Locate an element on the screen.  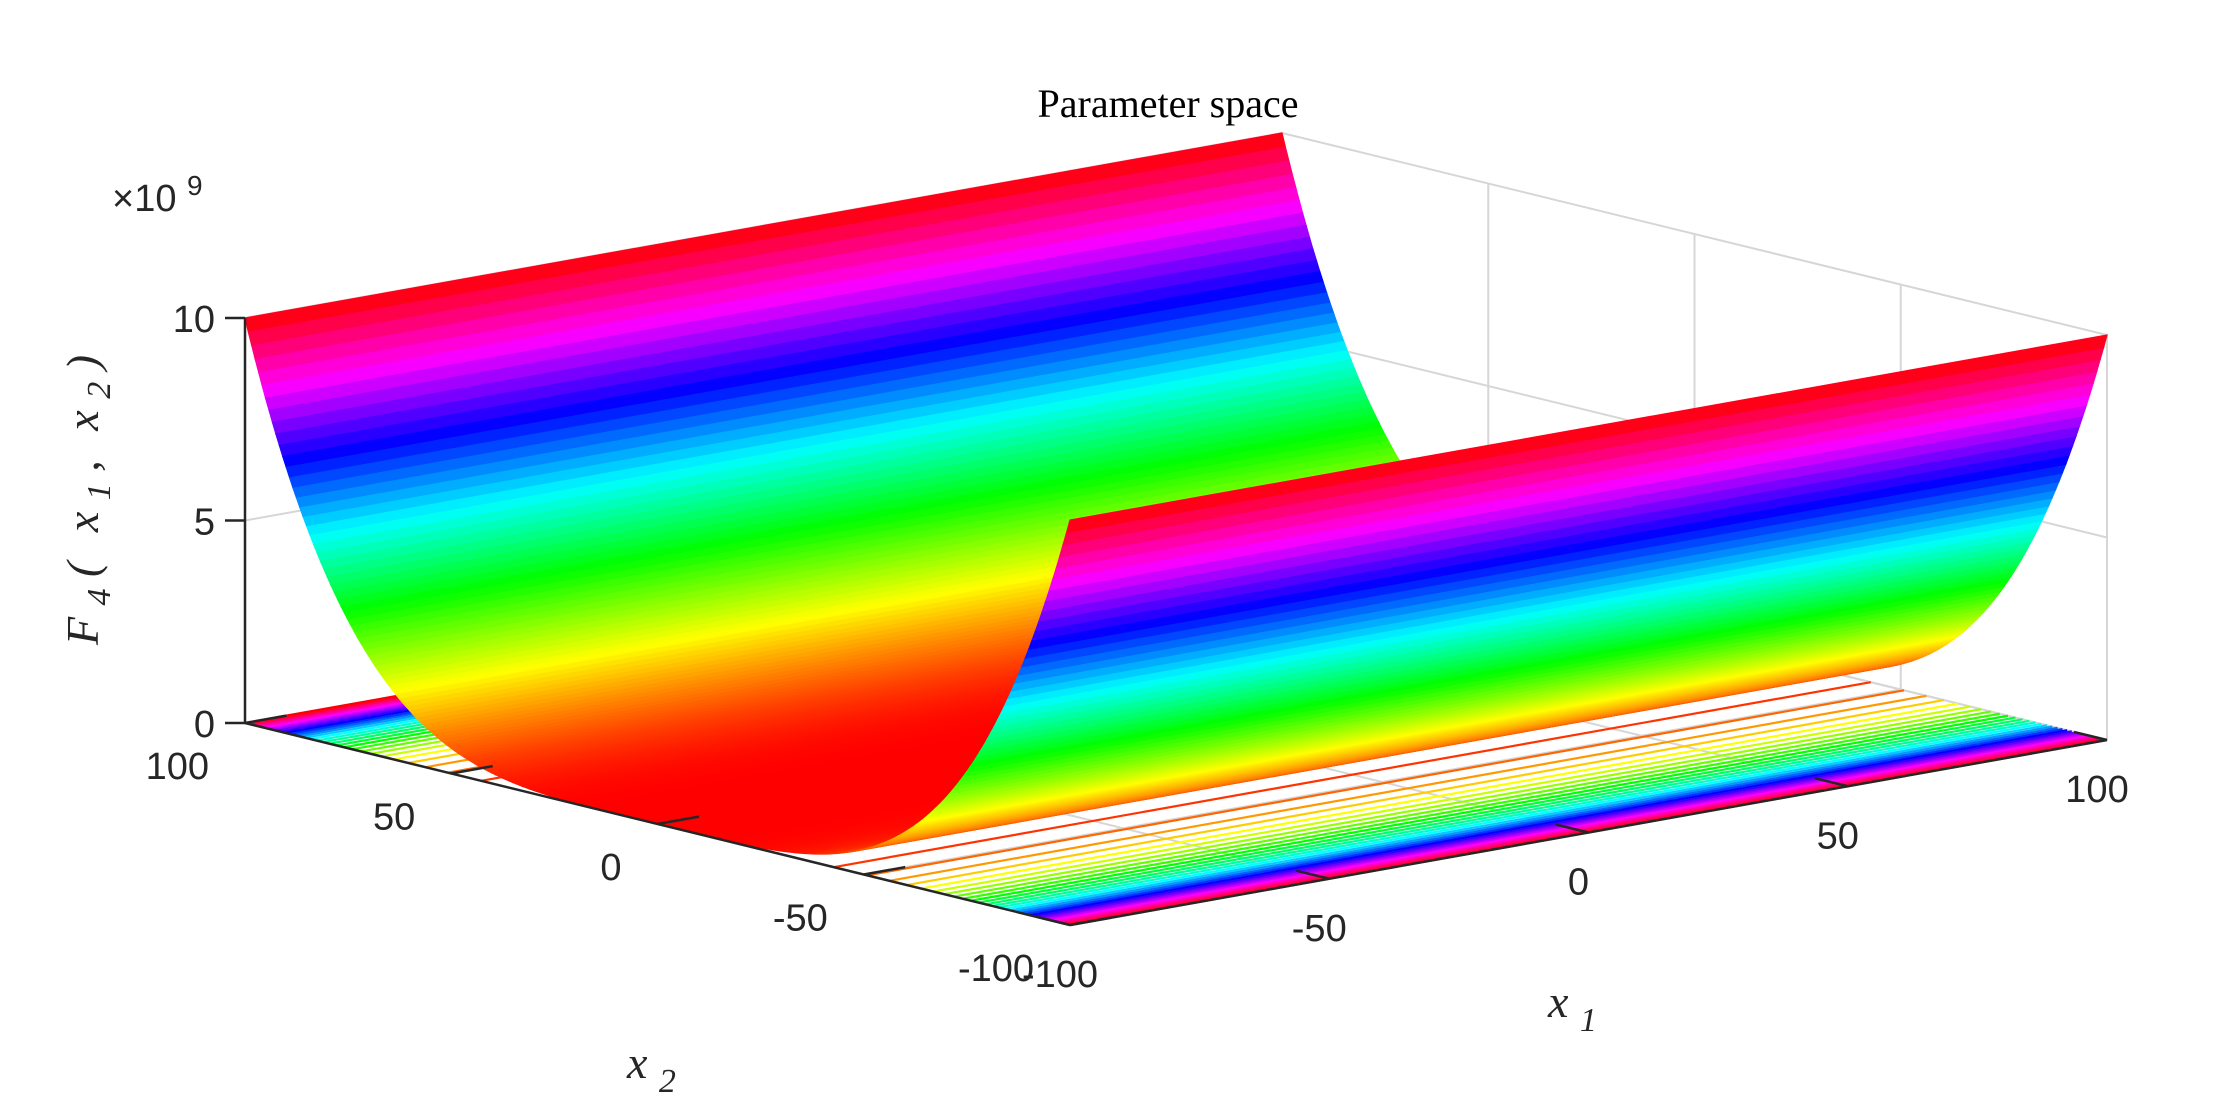
svg-text: x 2 is located at coordinates (651, 1068).